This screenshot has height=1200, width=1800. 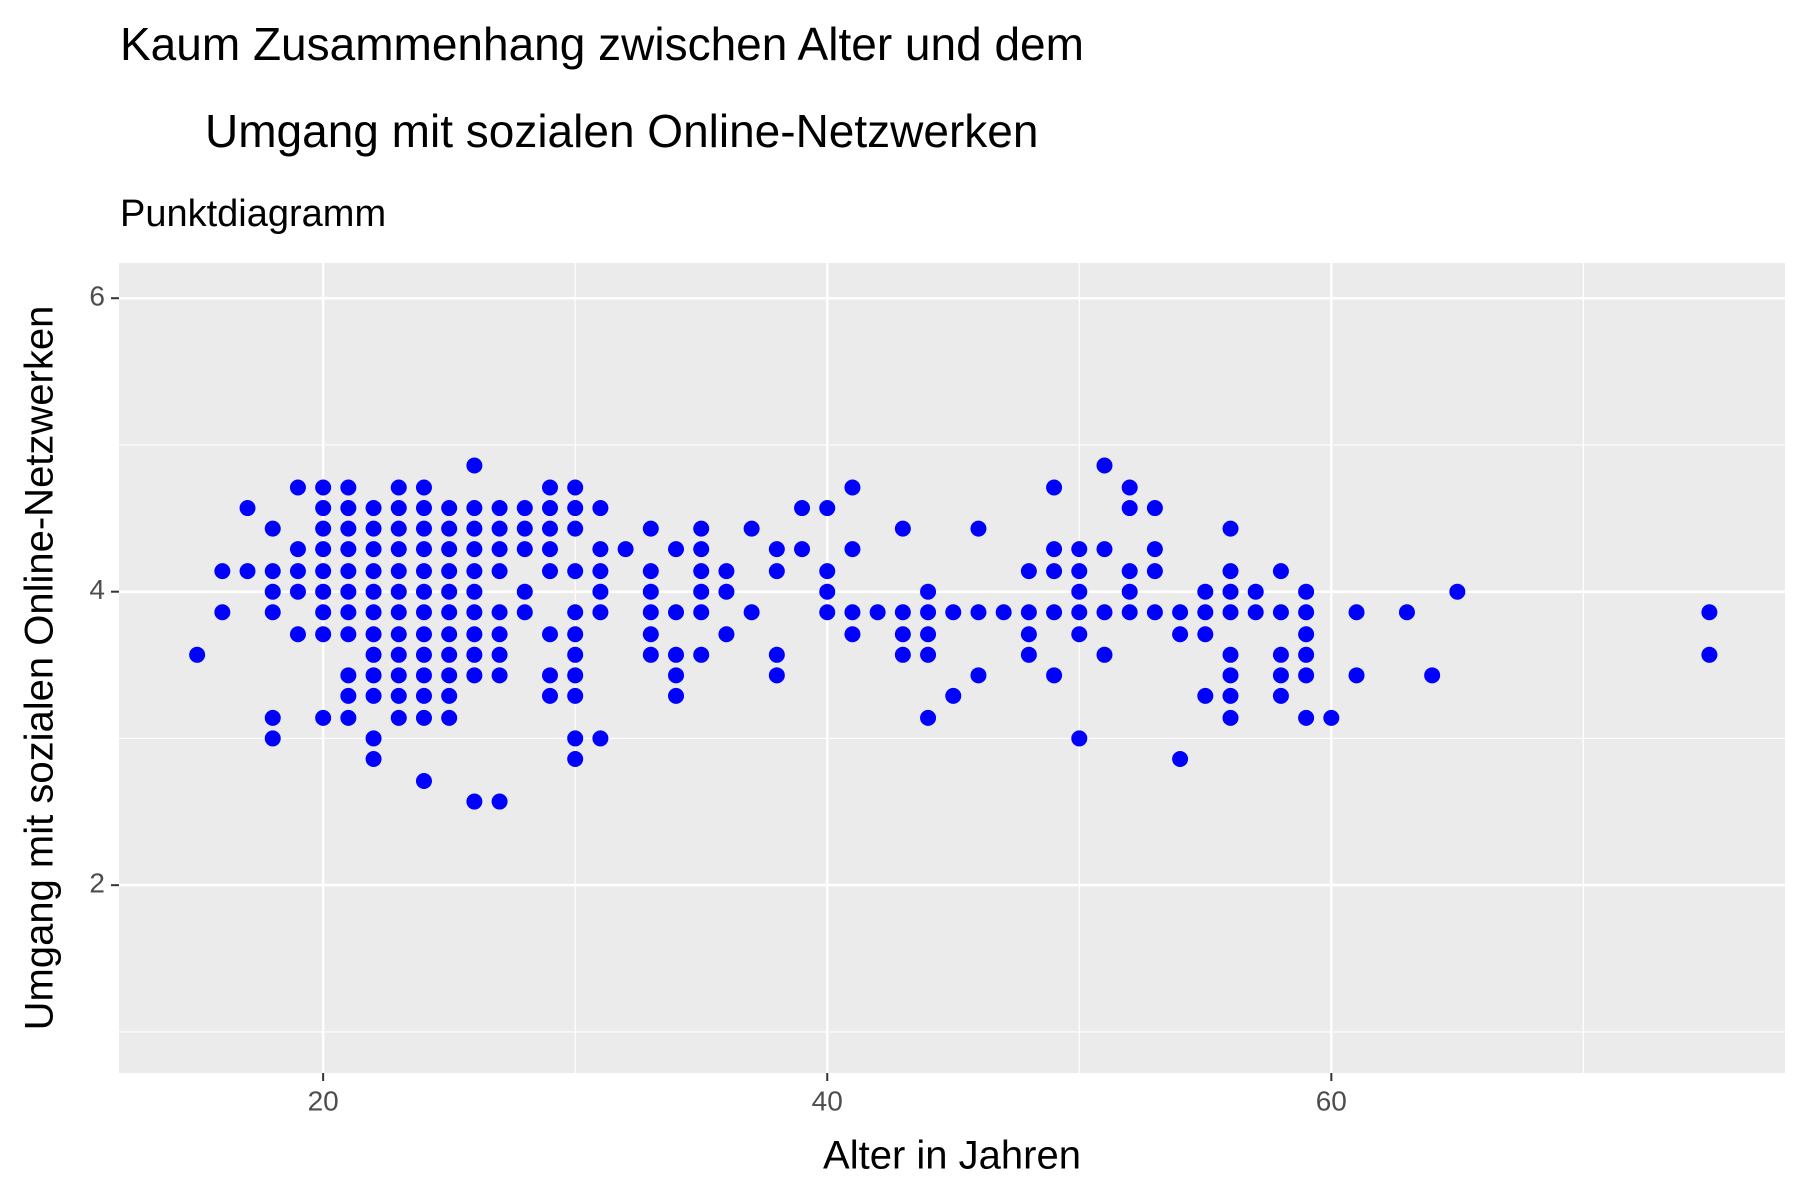 What do you see at coordinates (602, 44) in the screenshot?
I see `chart-title: Kaum Zusammenhang zwischen Alter und dem` at bounding box center [602, 44].